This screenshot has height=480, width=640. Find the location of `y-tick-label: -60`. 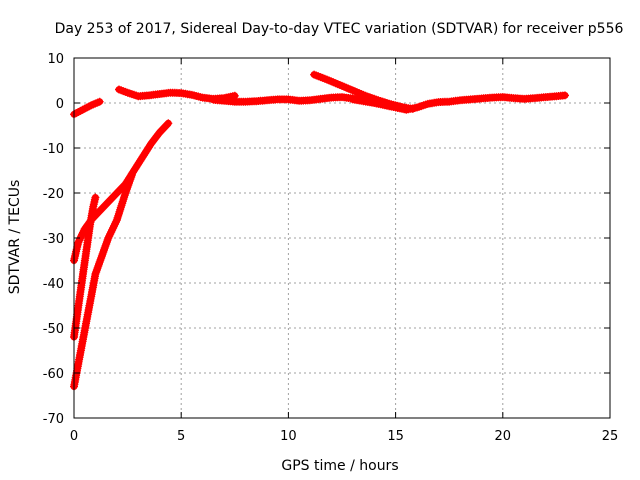

y-tick-label: -60 is located at coordinates (53, 374).